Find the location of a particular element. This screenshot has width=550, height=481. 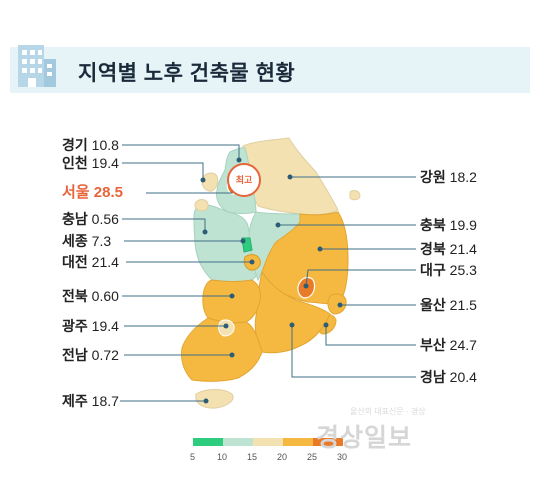

scale-tick: 30 is located at coordinates (342, 457).